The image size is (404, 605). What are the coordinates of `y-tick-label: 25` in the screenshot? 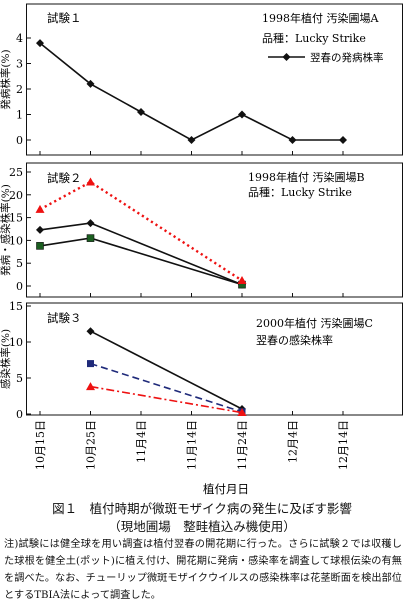 It's located at (16, 172).